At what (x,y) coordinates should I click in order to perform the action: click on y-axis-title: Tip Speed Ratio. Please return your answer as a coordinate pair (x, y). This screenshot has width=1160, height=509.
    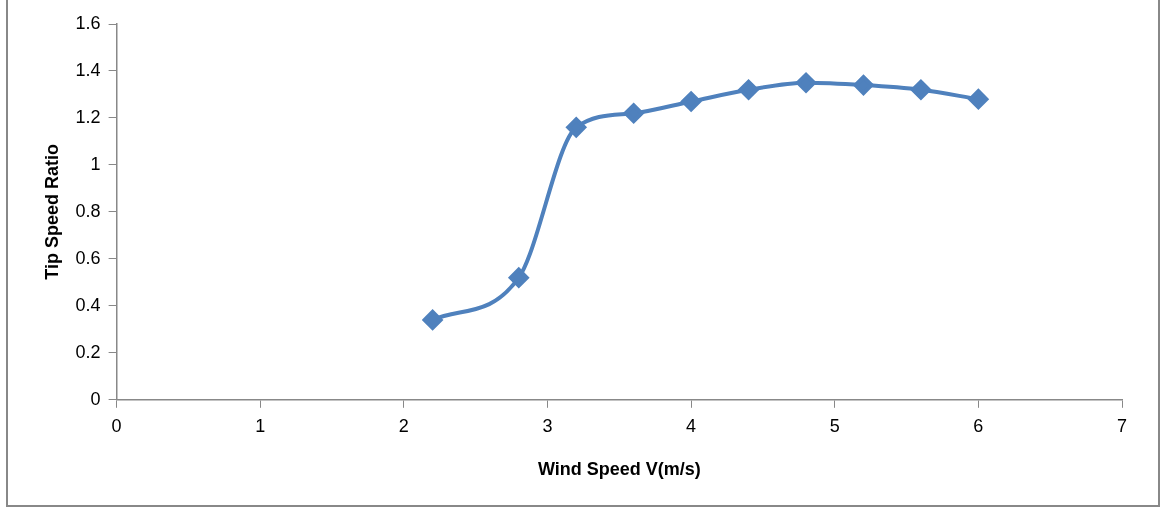
    Looking at the image, I should click on (51, 212).